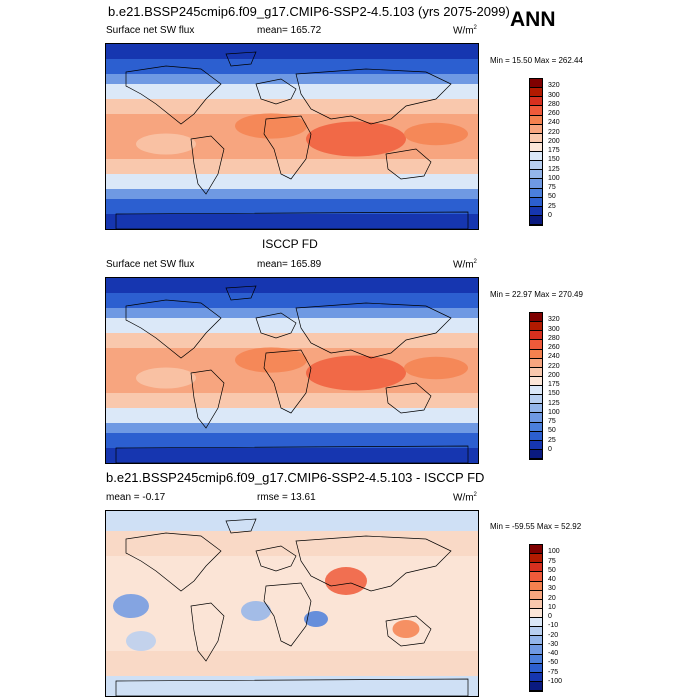  I want to click on panel1-map, so click(292, 136).